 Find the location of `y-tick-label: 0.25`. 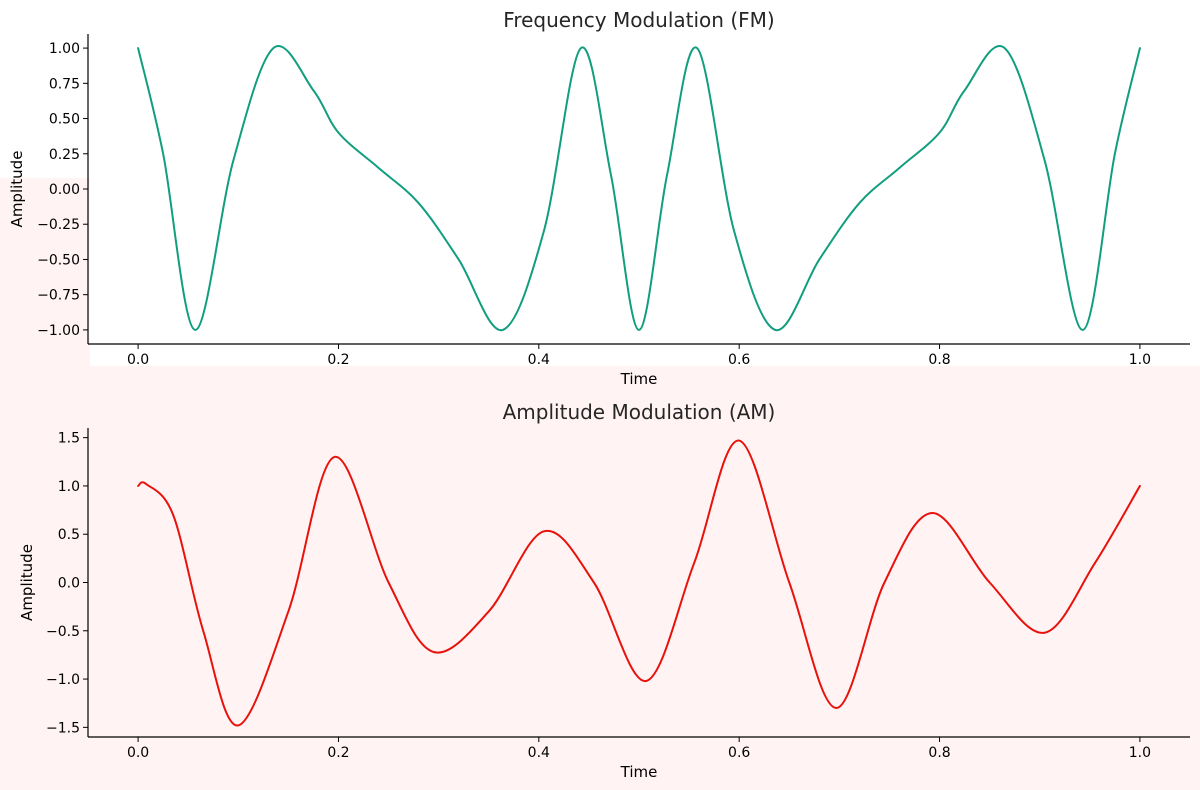

y-tick-label: 0.25 is located at coordinates (64, 155).